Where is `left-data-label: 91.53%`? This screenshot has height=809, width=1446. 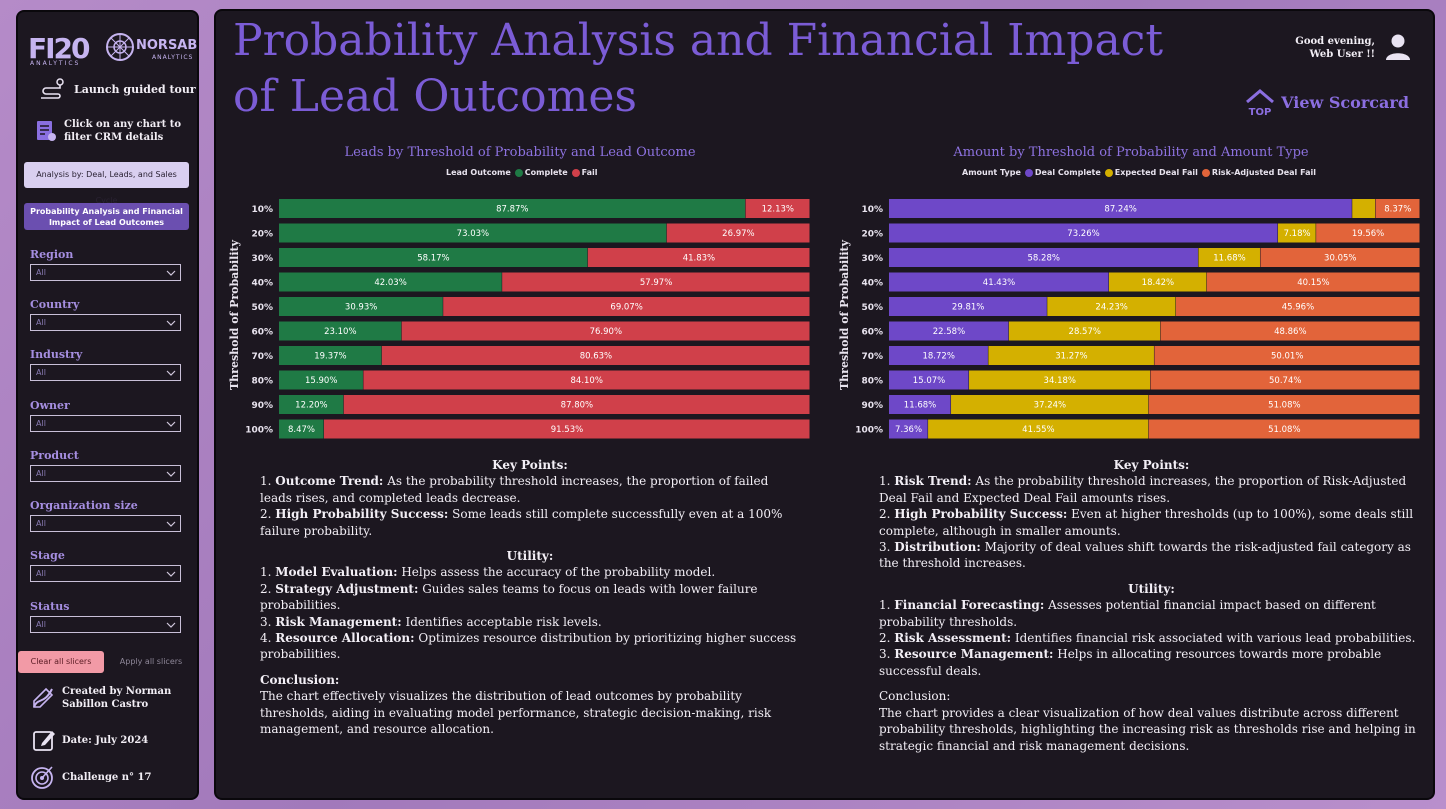
left-data-label: 91.53% is located at coordinates (567, 430).